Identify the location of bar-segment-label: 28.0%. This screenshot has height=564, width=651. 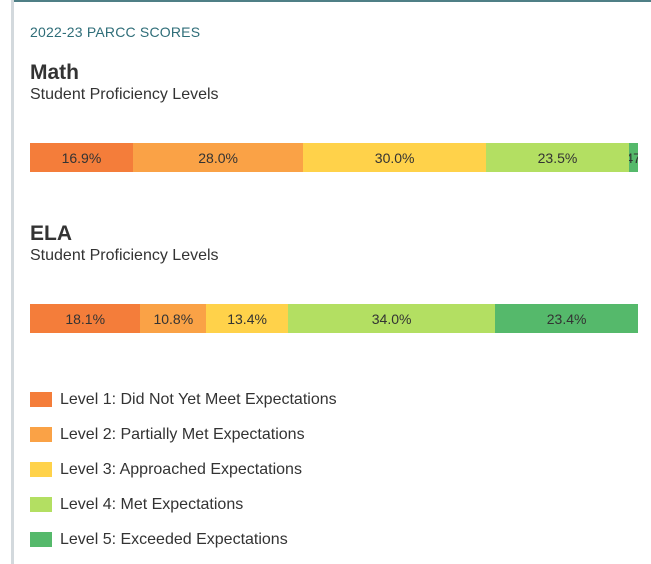
(218, 157).